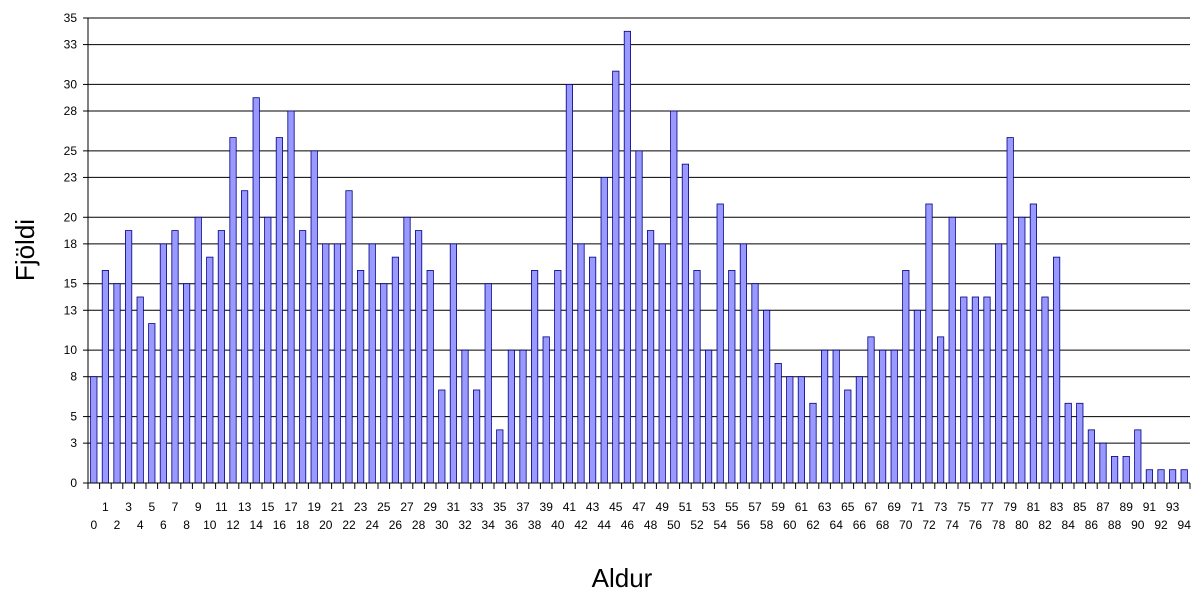 This screenshot has width=1200, height=595. I want to click on x-tick-label: 82, so click(1045, 525).